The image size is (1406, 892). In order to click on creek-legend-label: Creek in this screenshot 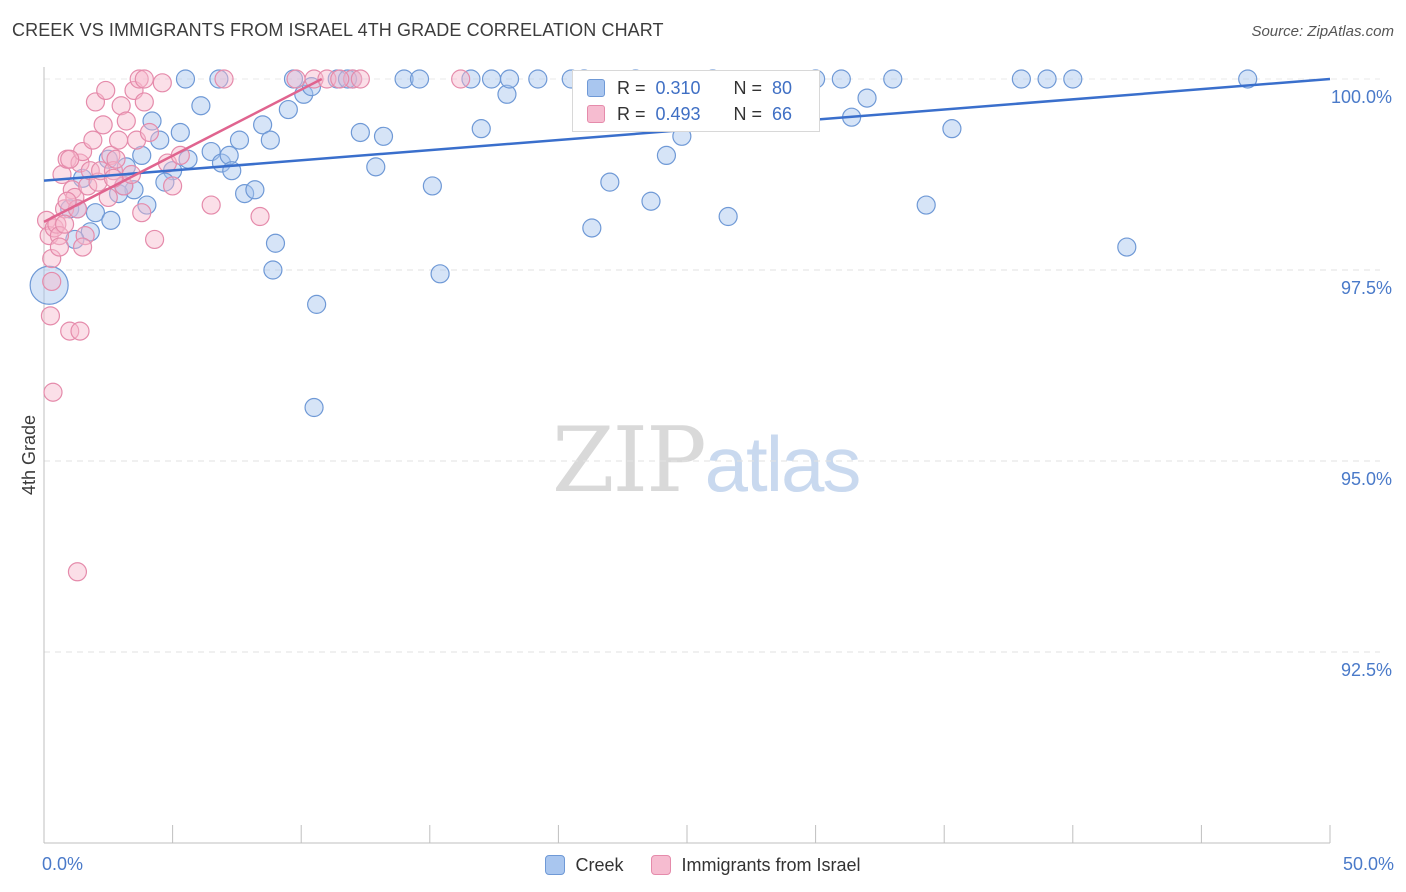, I will do `click(599, 864)`.